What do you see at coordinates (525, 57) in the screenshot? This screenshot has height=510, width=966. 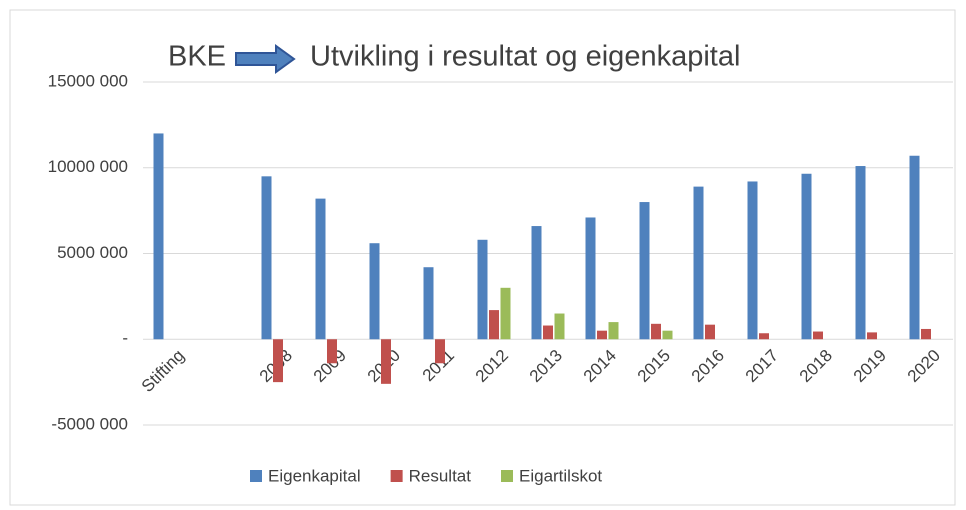 I see `chart-title: Utvikling i resultat og eigenkapital` at bounding box center [525, 57].